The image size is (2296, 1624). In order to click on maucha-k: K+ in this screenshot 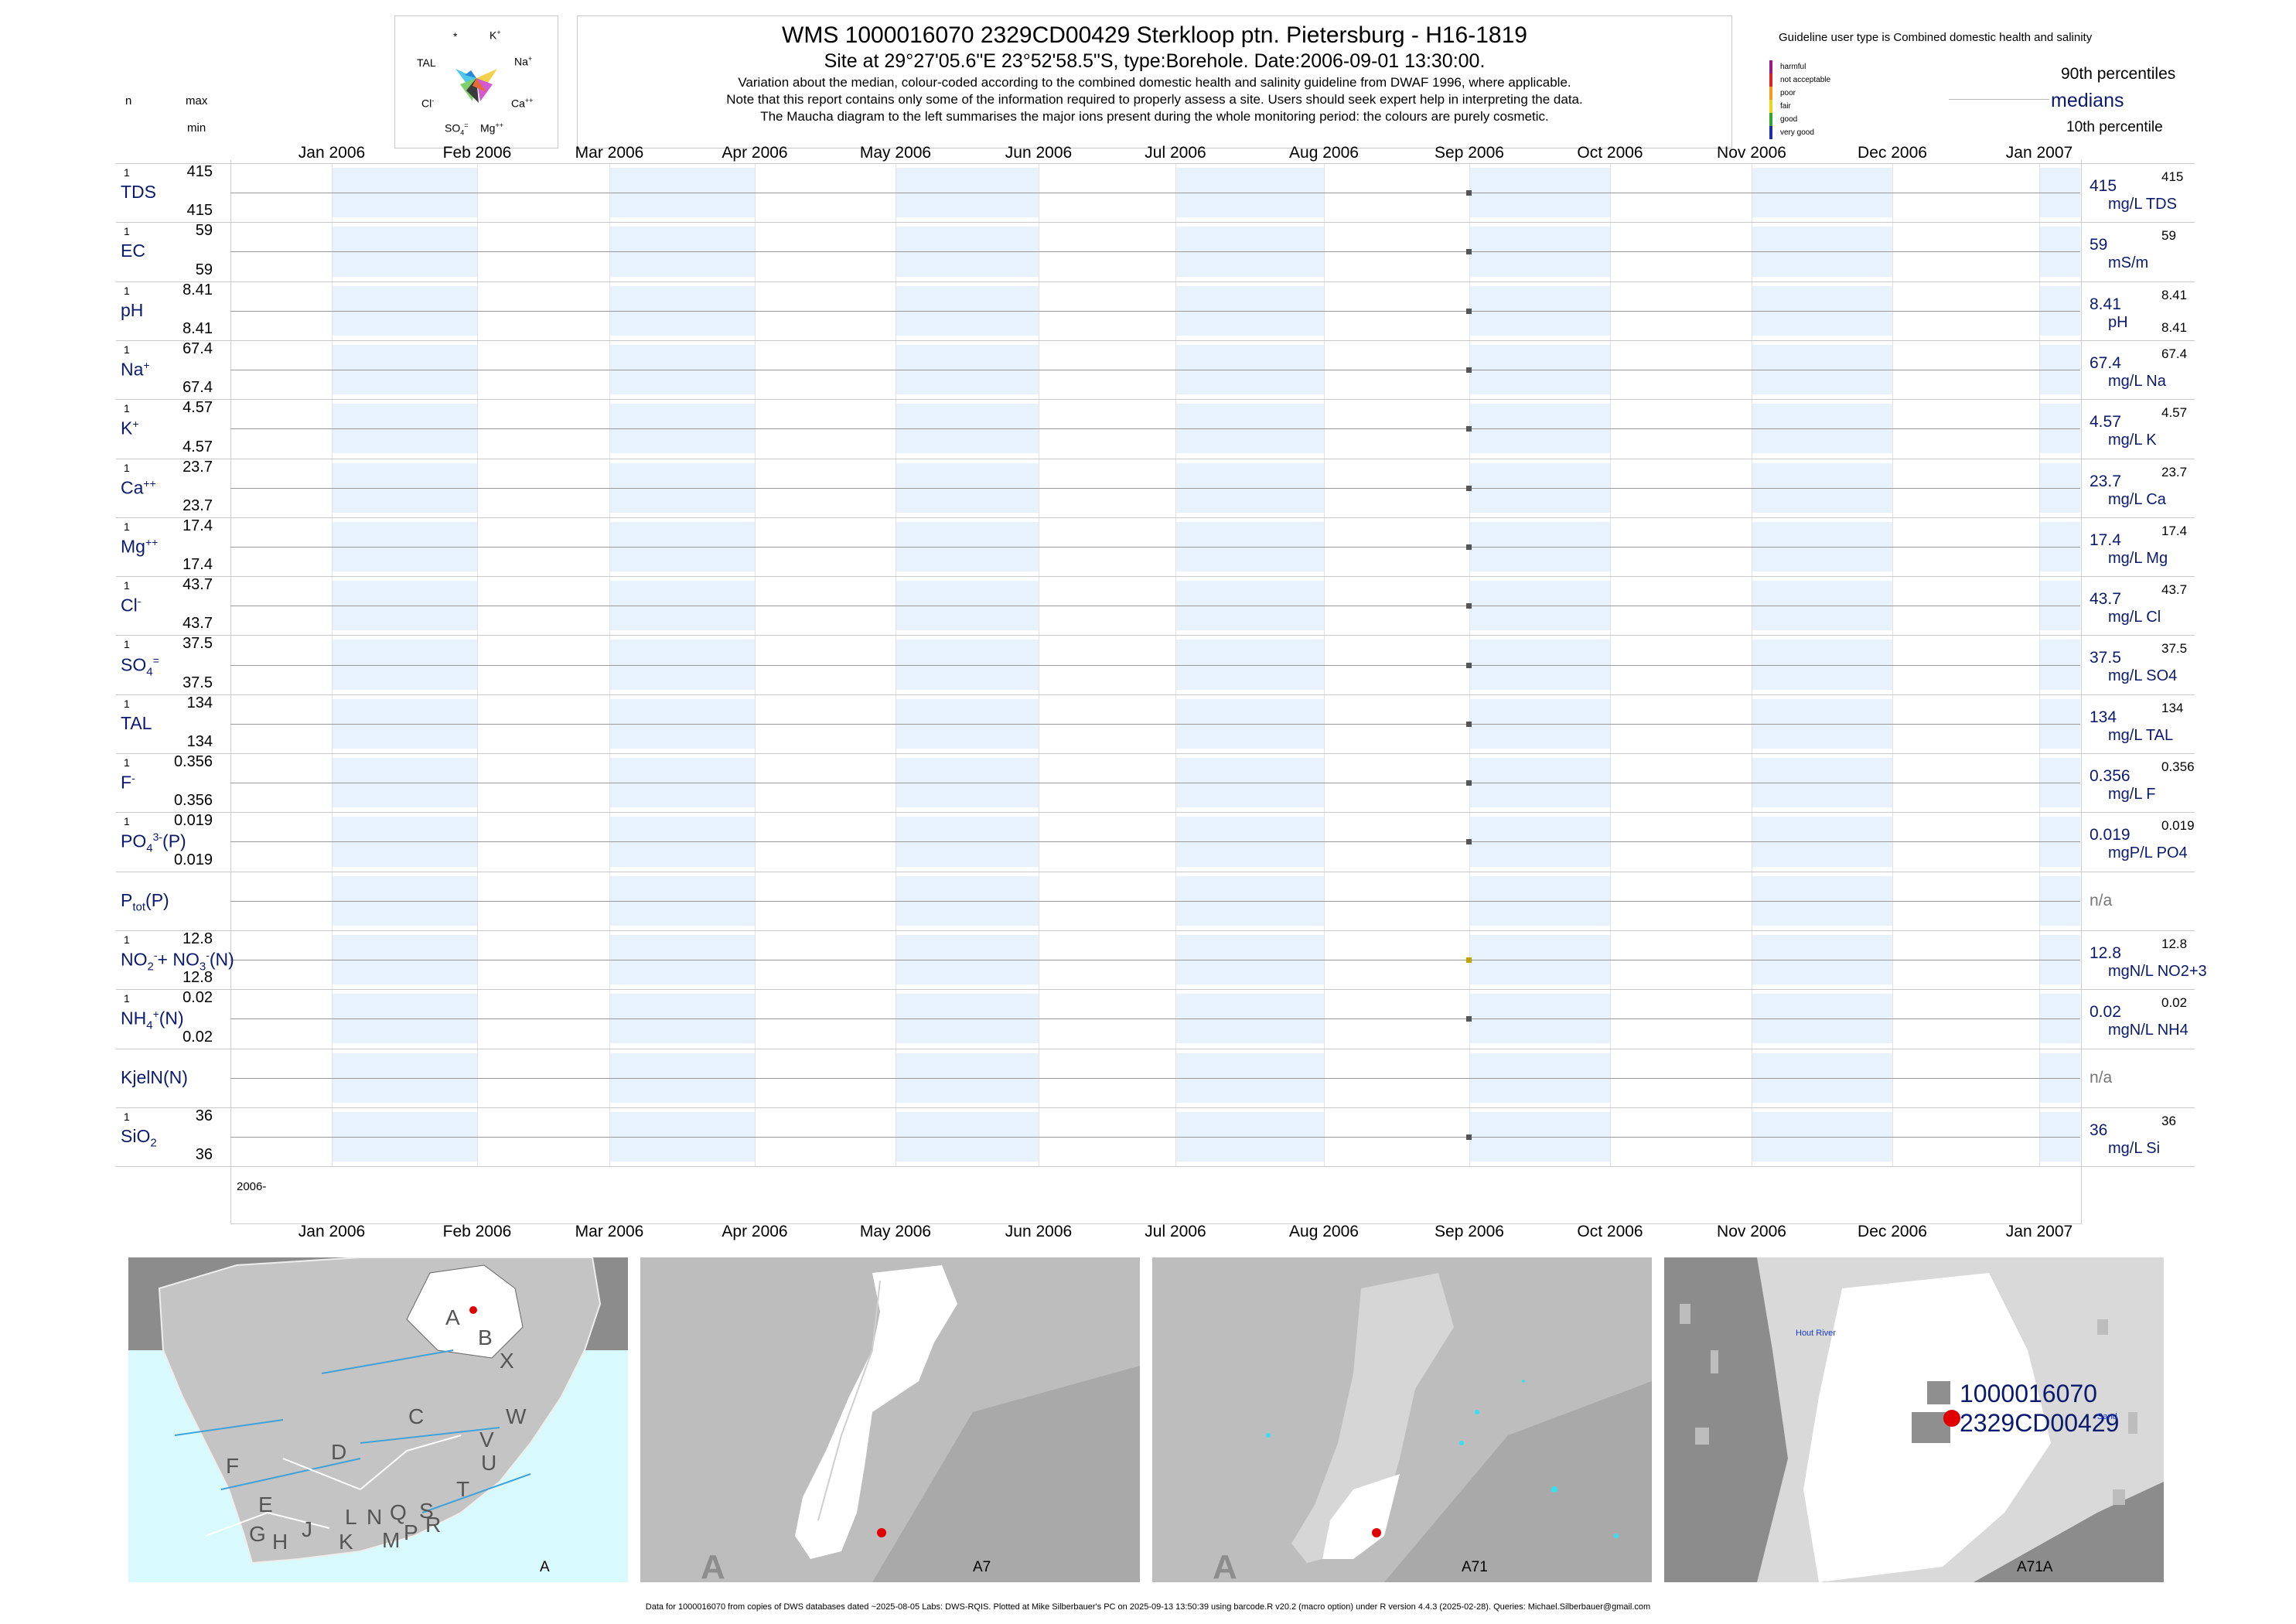, I will do `click(495, 35)`.